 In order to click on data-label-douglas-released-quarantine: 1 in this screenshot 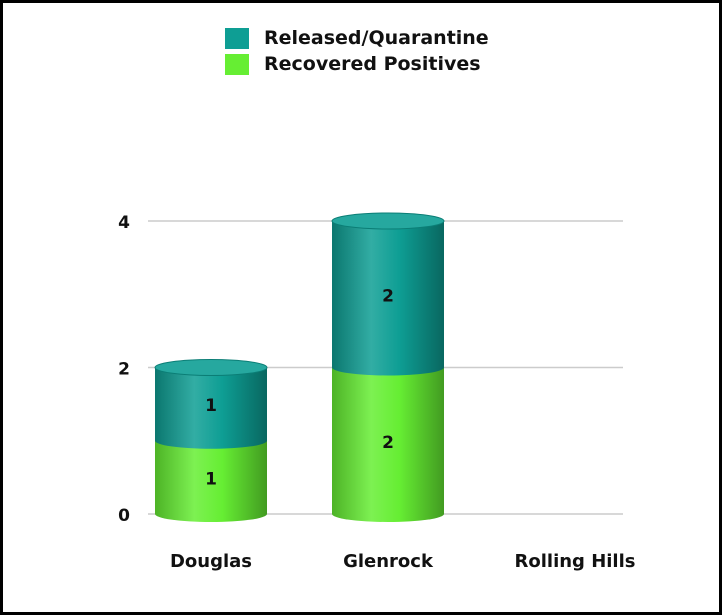, I will do `click(211, 406)`.